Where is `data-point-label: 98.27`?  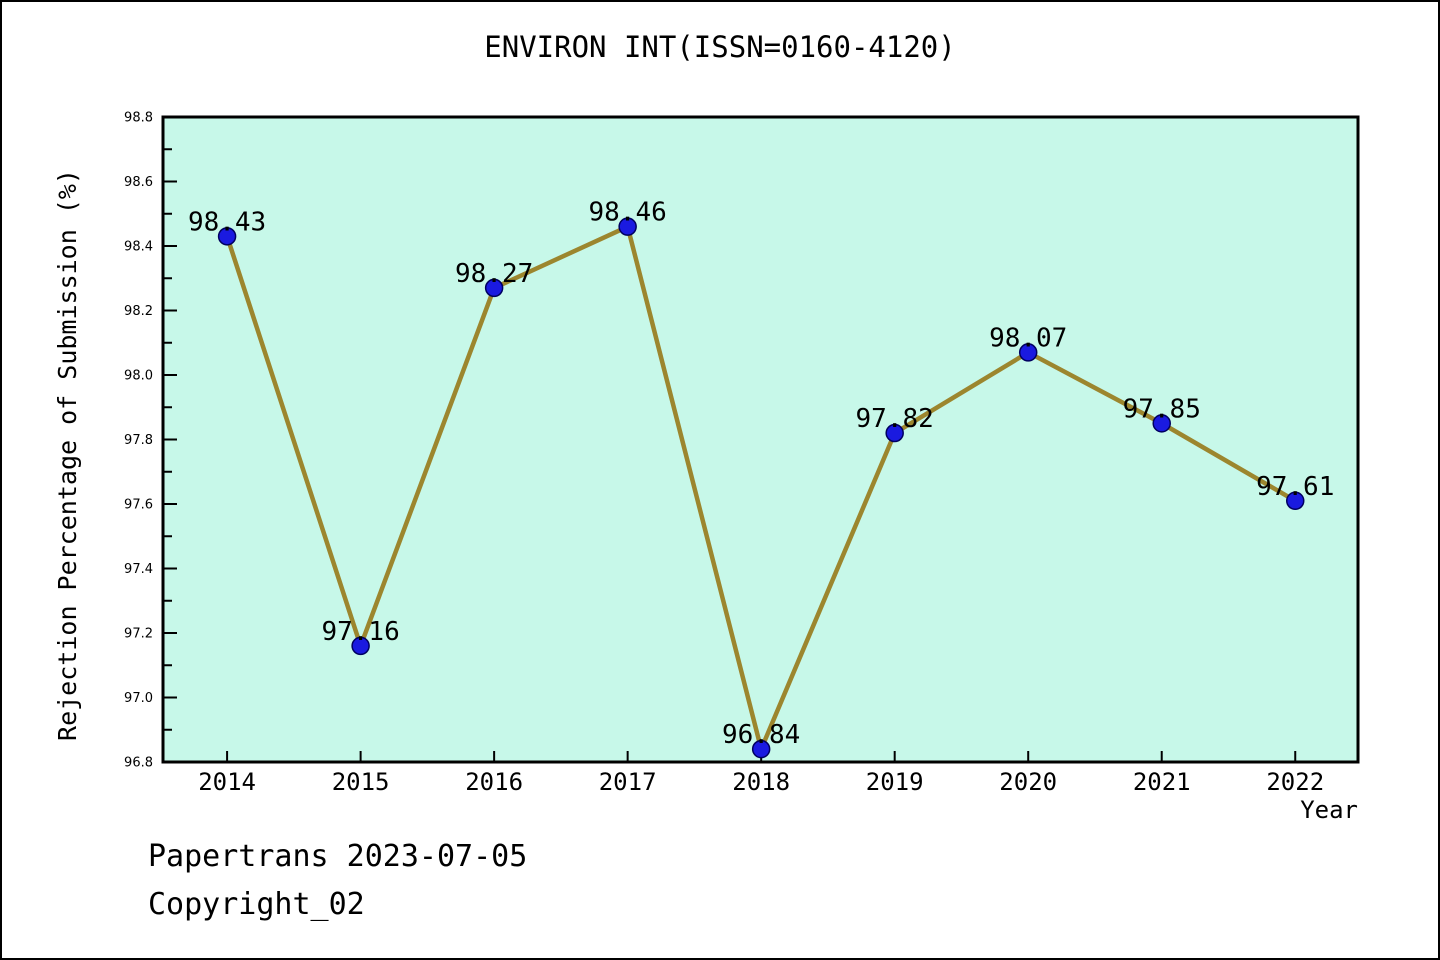 data-point-label: 98.27 is located at coordinates (494, 274).